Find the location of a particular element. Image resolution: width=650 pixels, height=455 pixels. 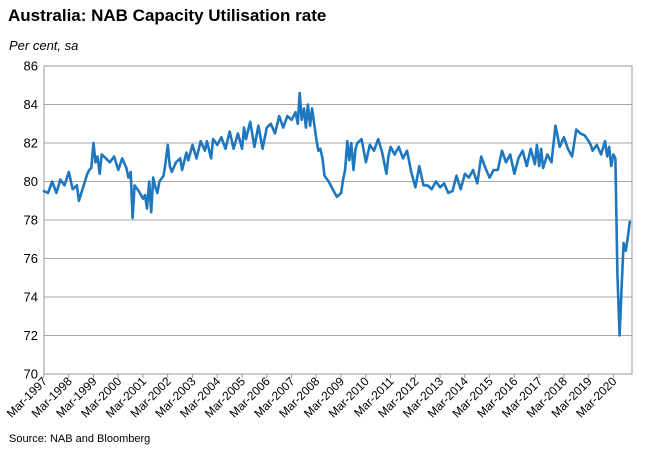

y-tick-label: 72 is located at coordinates (31, 335).